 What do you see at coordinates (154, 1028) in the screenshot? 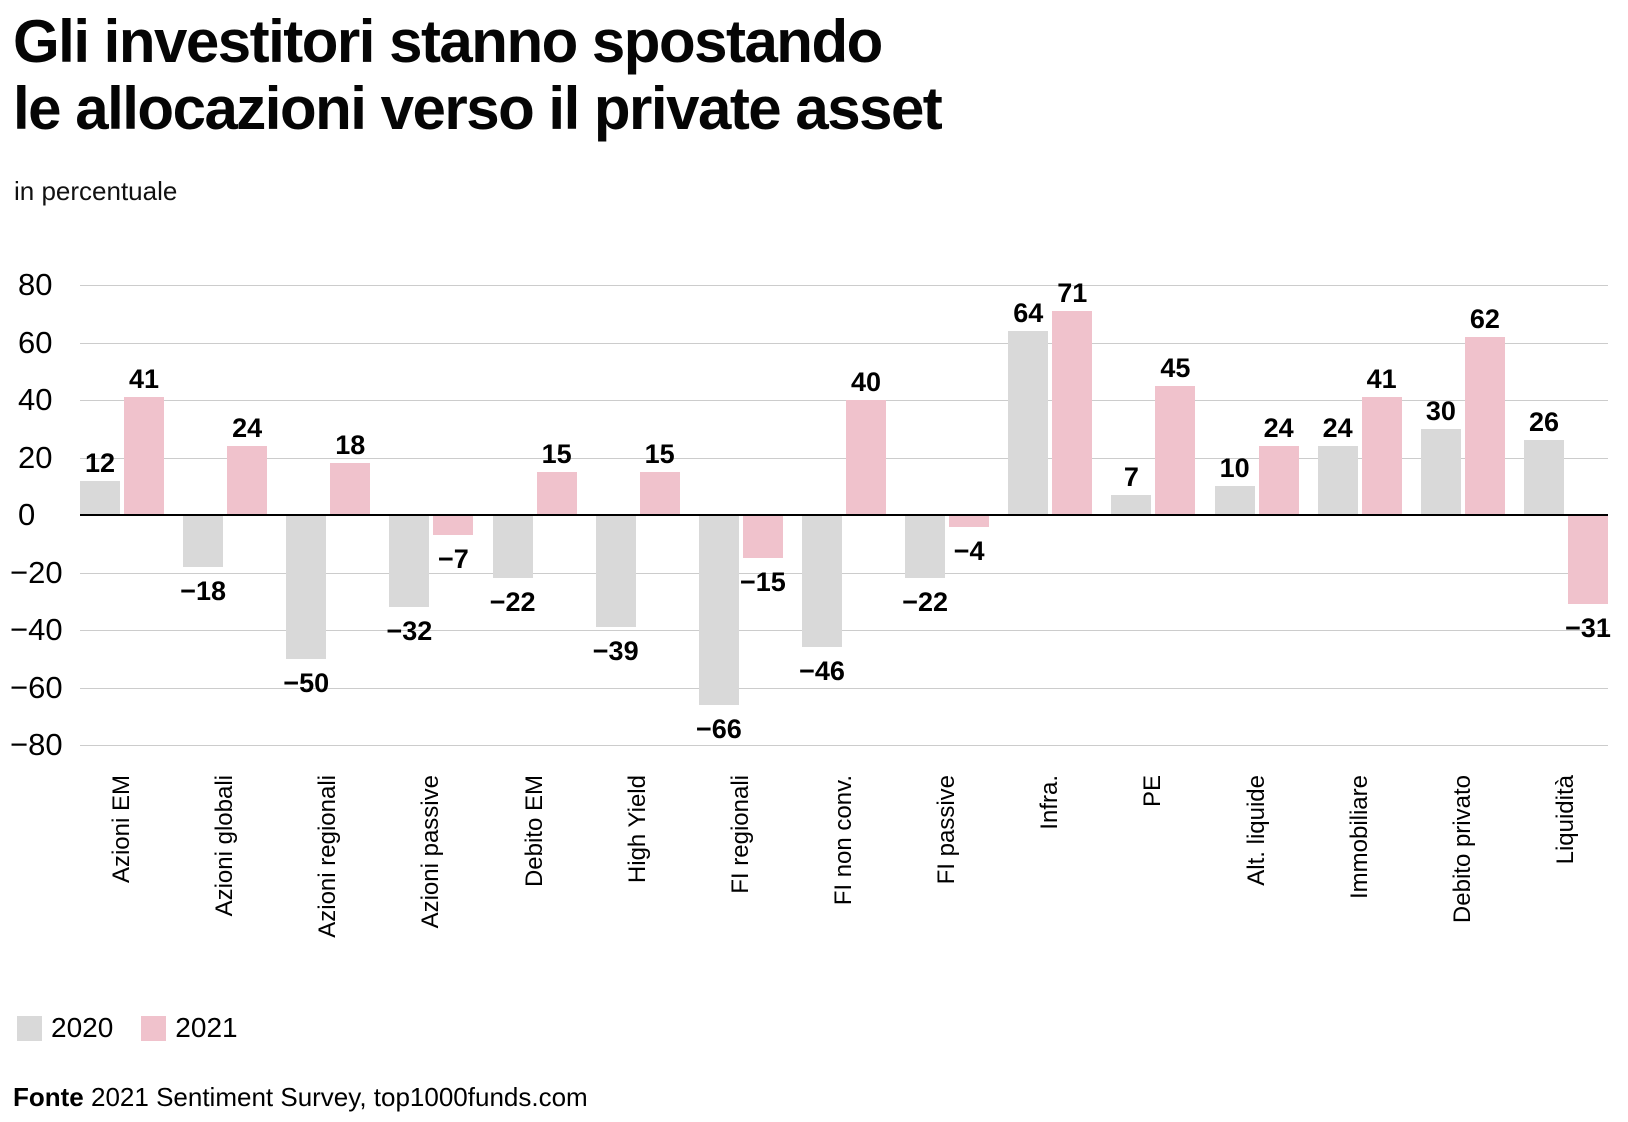
I see `legend-swatch-2021` at bounding box center [154, 1028].